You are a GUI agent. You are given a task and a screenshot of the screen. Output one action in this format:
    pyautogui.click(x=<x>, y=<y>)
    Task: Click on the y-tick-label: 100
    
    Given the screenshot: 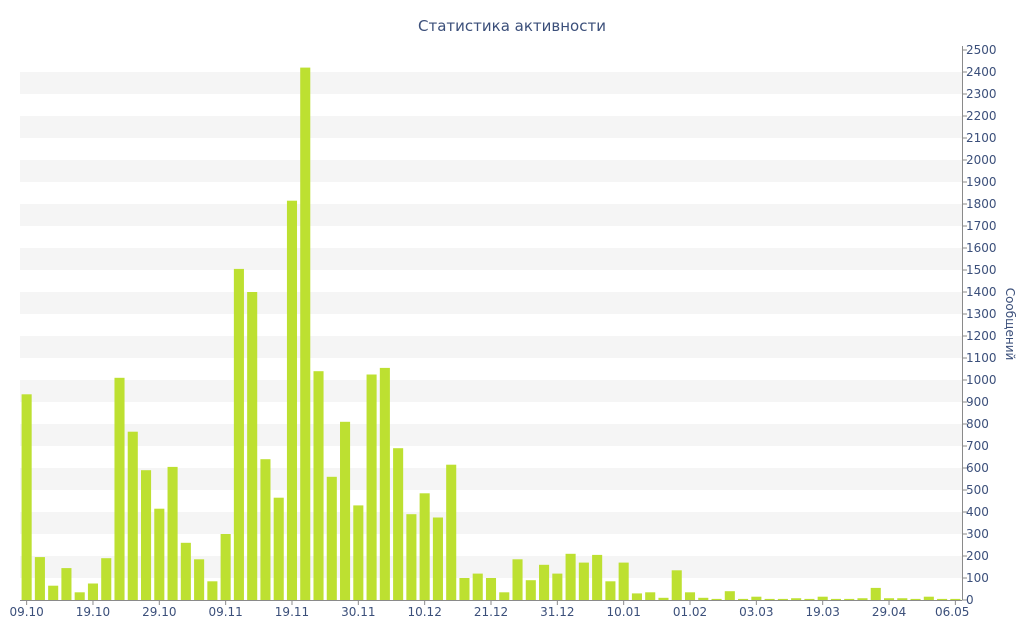 What is the action you would take?
    pyautogui.click(x=977, y=578)
    